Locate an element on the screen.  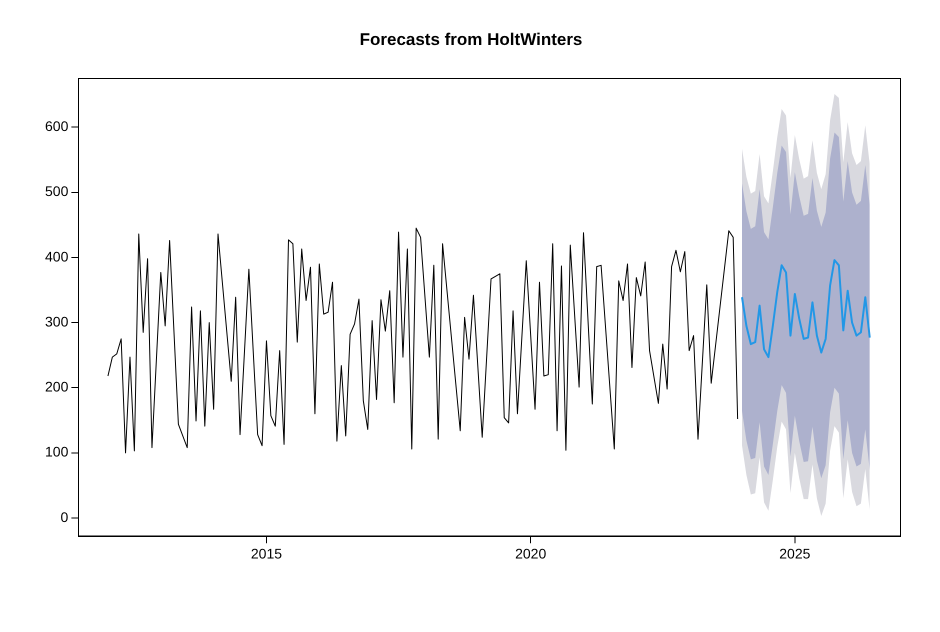
y-tick-label: 300 is located at coordinates (57, 321).